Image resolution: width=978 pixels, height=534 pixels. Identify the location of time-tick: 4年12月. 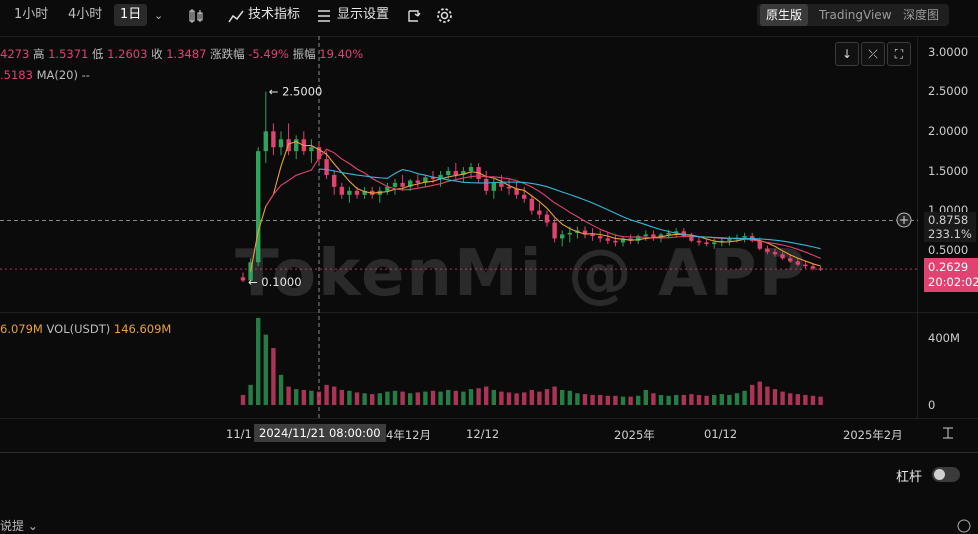
(408, 435).